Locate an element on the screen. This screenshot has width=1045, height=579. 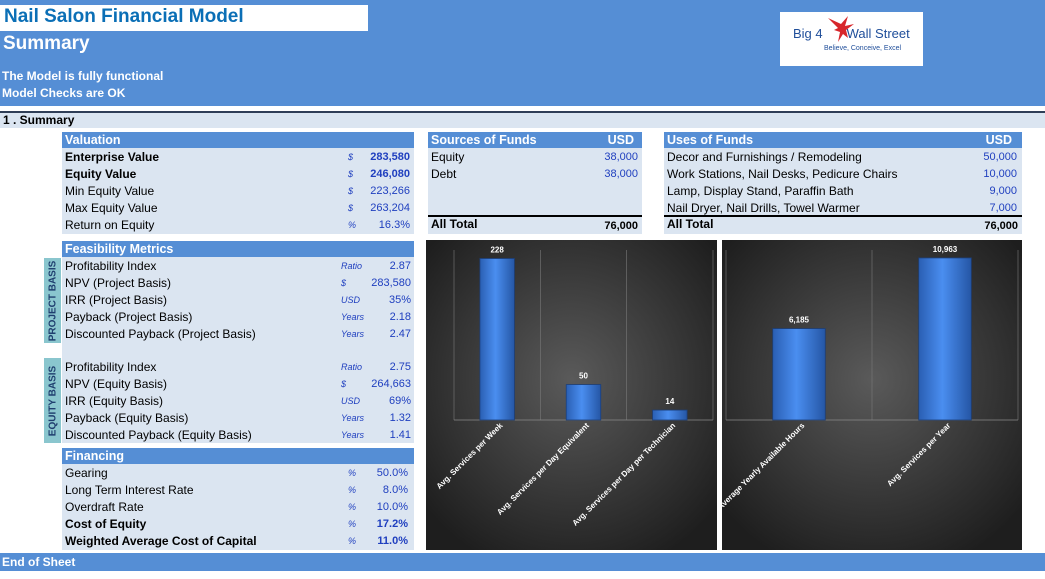
valuation-panel: Valuation is located at coordinates (238, 183).